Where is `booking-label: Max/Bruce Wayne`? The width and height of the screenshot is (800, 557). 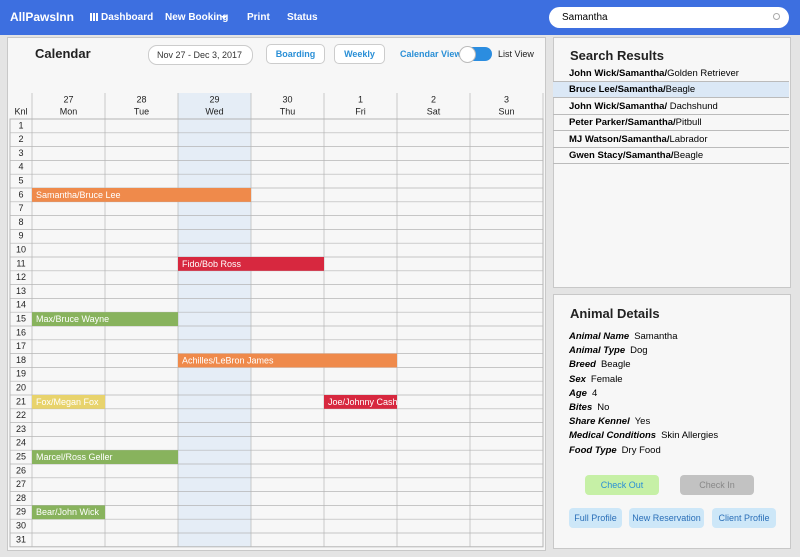 booking-label: Max/Bruce Wayne is located at coordinates (72, 319).